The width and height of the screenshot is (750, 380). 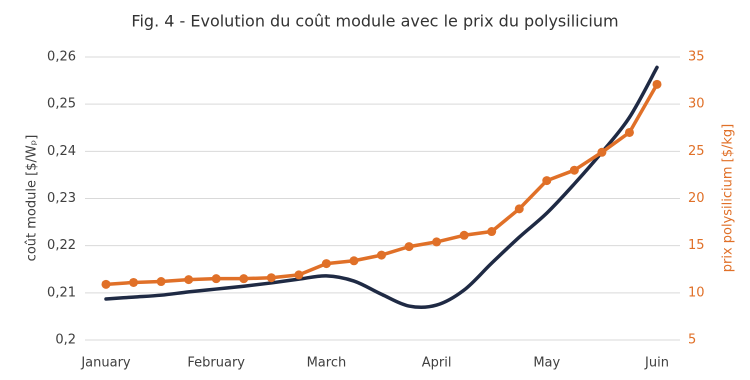 What do you see at coordinates (696, 198) in the screenshot?
I see `y2-tick-label: 20` at bounding box center [696, 198].